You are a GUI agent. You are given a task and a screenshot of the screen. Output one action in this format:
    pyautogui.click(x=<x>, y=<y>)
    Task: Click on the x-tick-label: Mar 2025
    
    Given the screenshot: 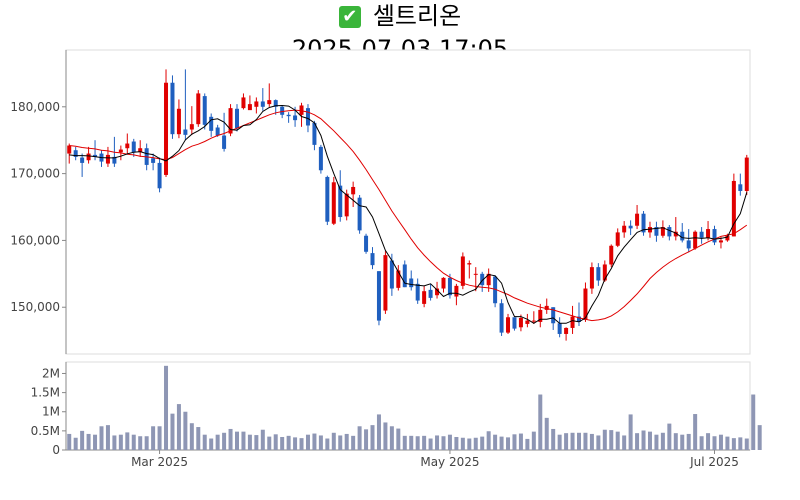 What is the action you would take?
    pyautogui.click(x=159, y=462)
    